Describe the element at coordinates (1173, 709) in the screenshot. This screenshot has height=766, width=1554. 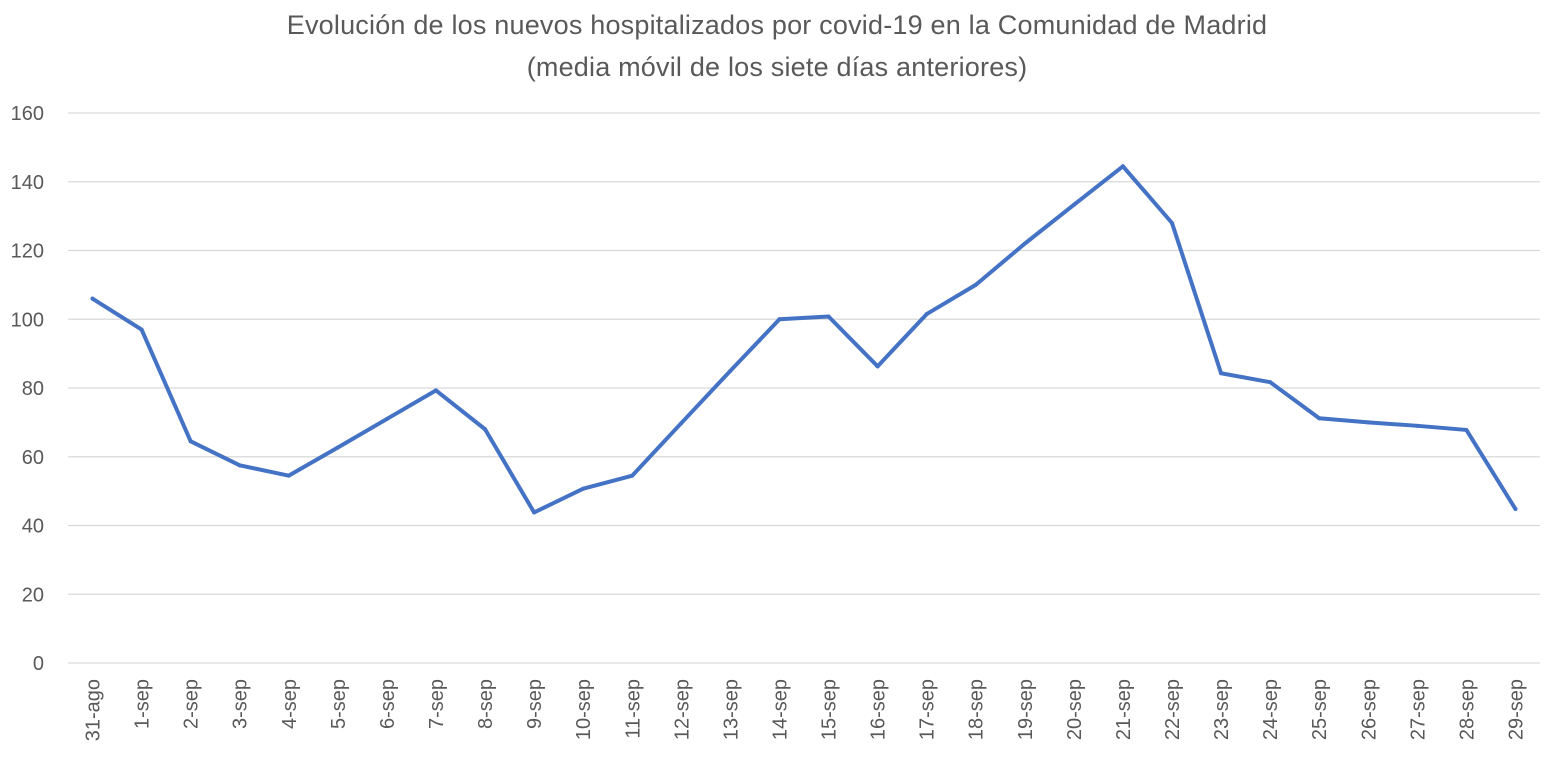
I see `x-tick-label: 22-sep` at that location.